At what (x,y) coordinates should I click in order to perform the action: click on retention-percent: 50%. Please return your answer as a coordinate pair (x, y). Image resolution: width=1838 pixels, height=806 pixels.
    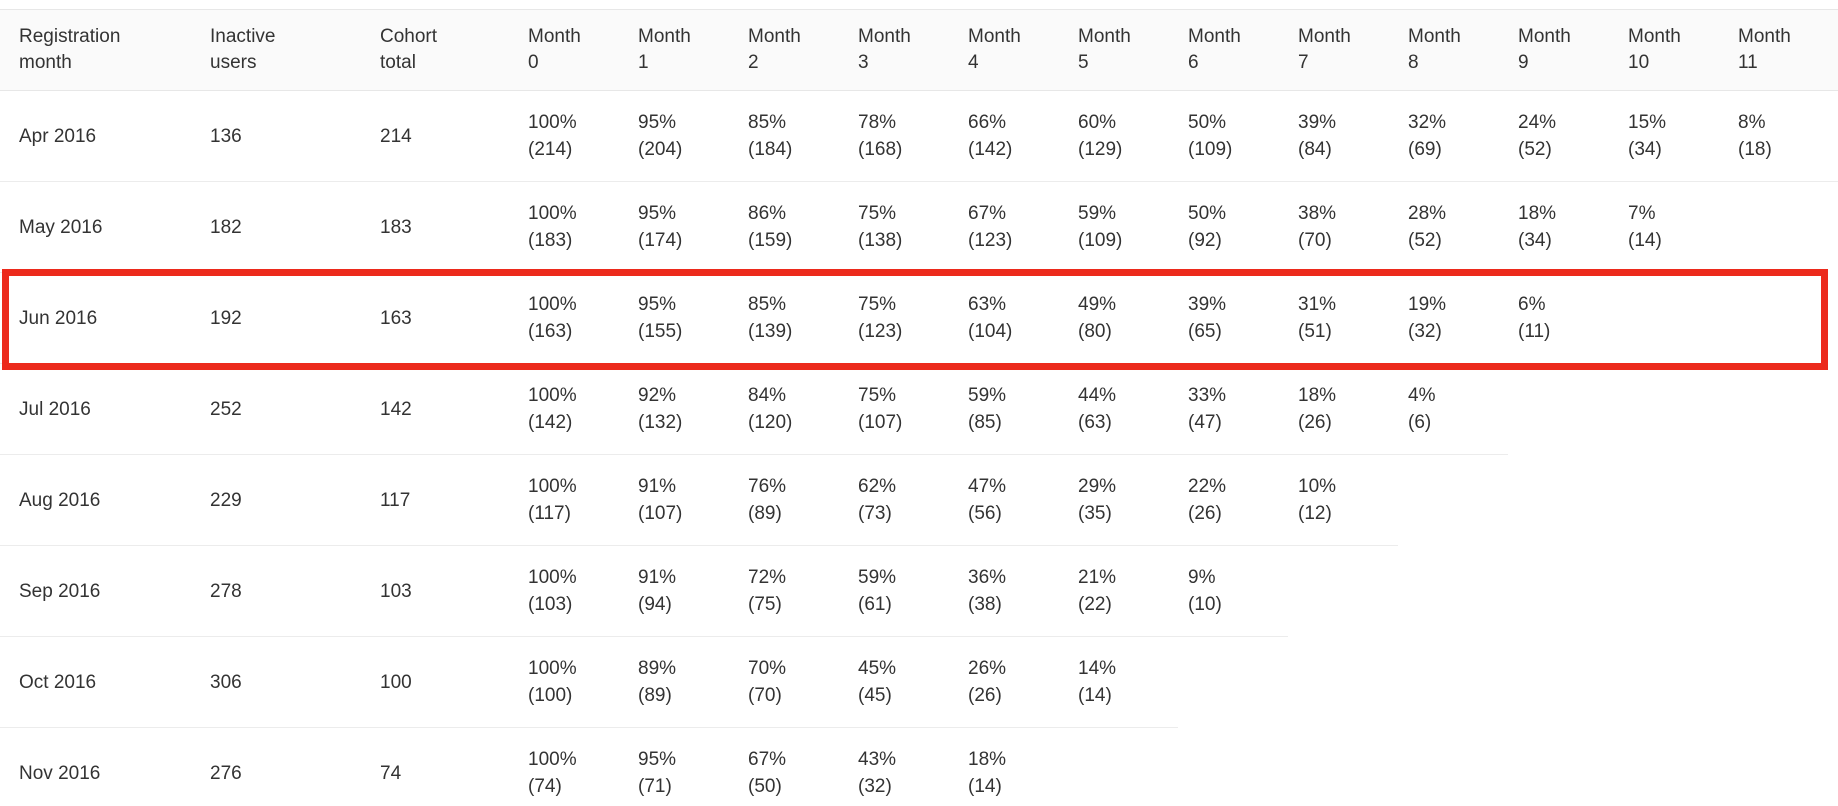
    Looking at the image, I should click on (1207, 213).